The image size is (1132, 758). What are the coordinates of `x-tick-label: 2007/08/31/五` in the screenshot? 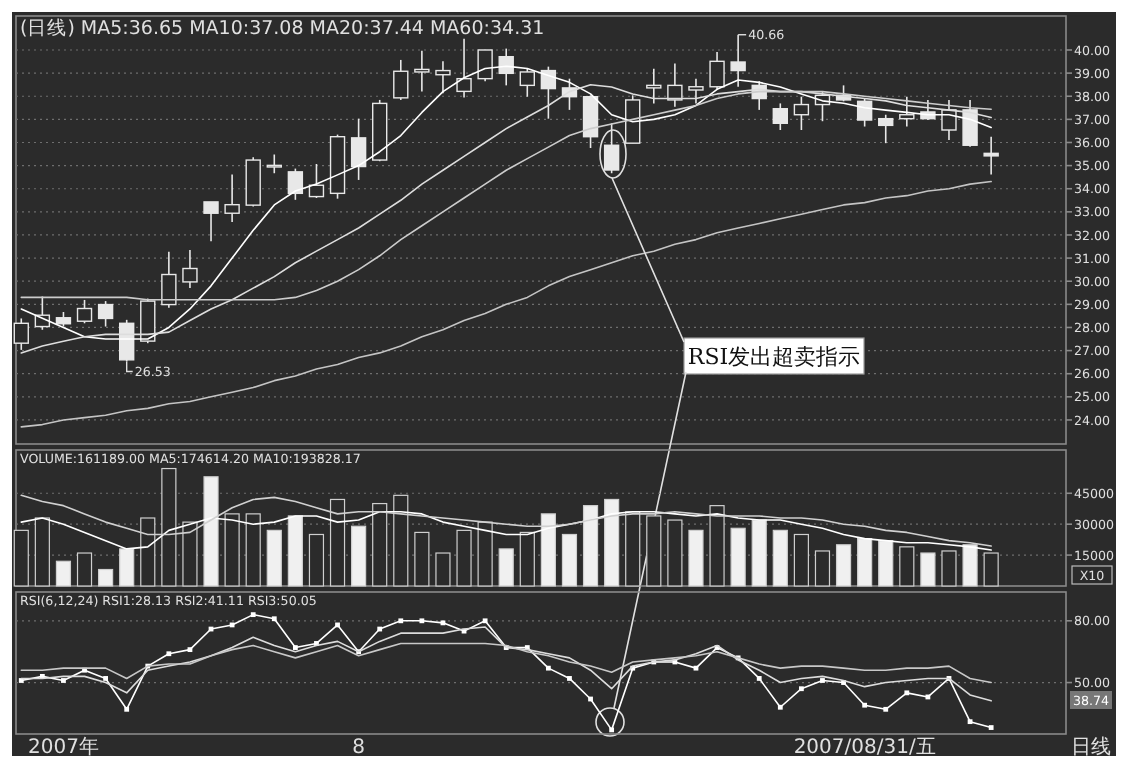 It's located at (864, 747).